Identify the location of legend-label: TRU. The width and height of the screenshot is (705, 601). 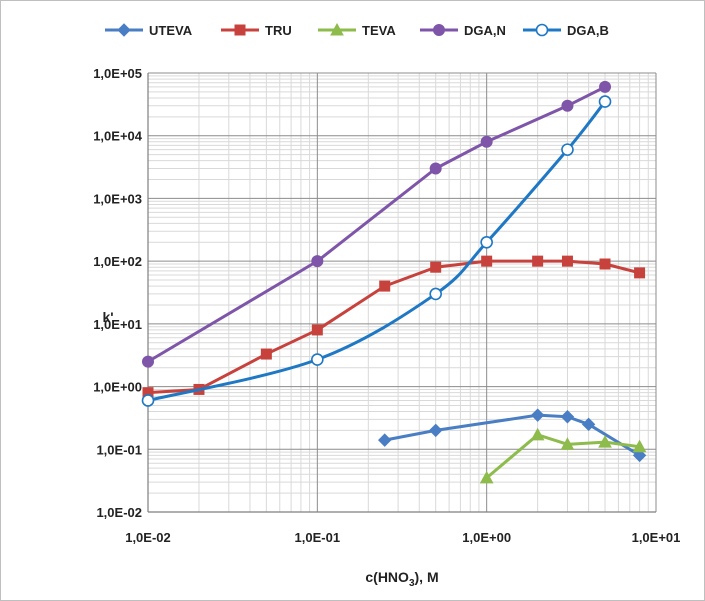
(278, 30).